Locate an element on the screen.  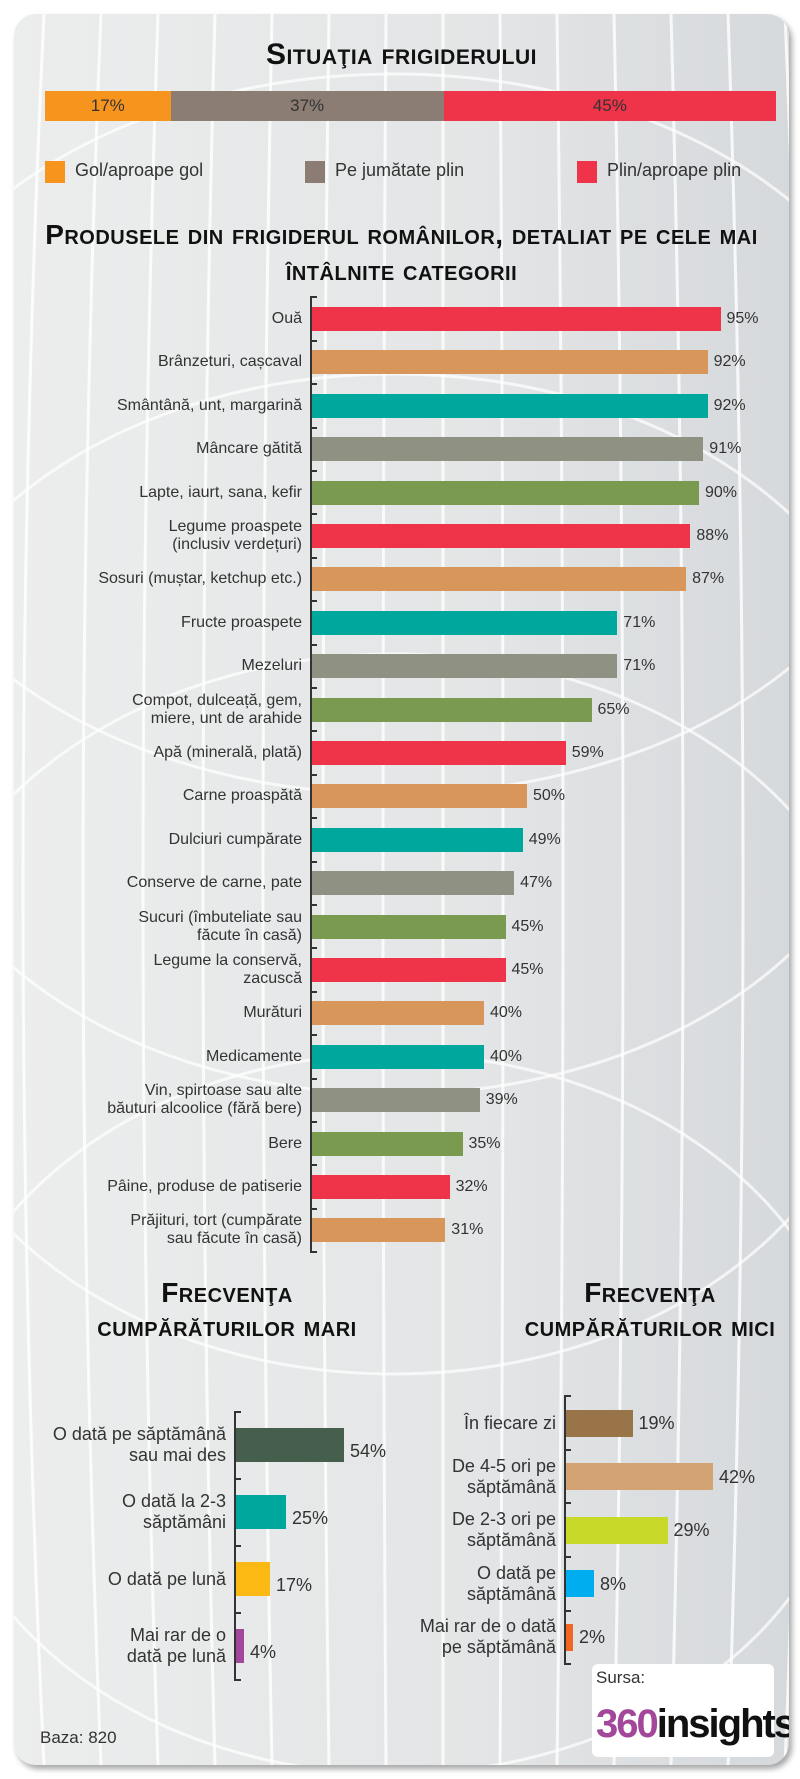
bar-label: Mezeluri is located at coordinates (271, 666).